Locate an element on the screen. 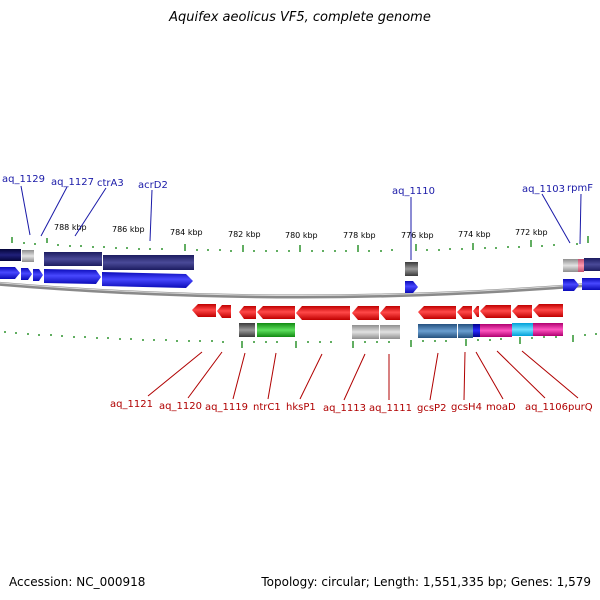  reverse-gene-track is located at coordinates (377, 312).